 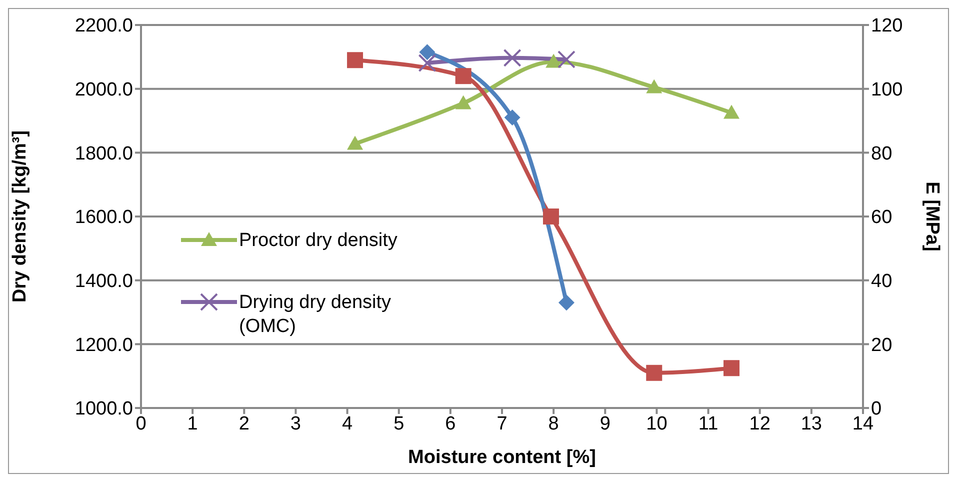 I want to click on y-axis-title: Dry density [kg/m³], so click(x=20, y=216).